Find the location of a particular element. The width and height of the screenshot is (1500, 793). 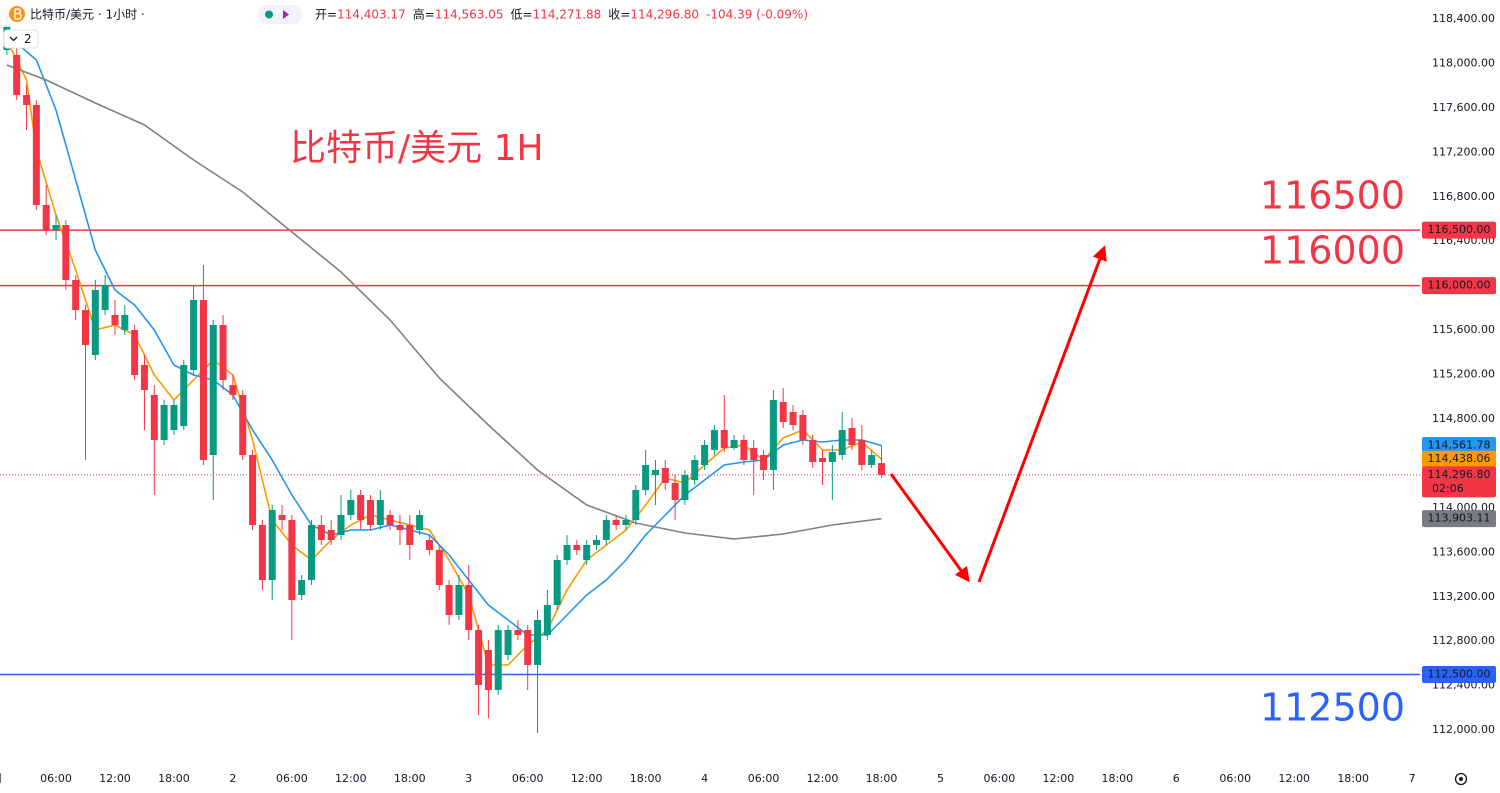

header-bg is located at coordinates (390, 13).